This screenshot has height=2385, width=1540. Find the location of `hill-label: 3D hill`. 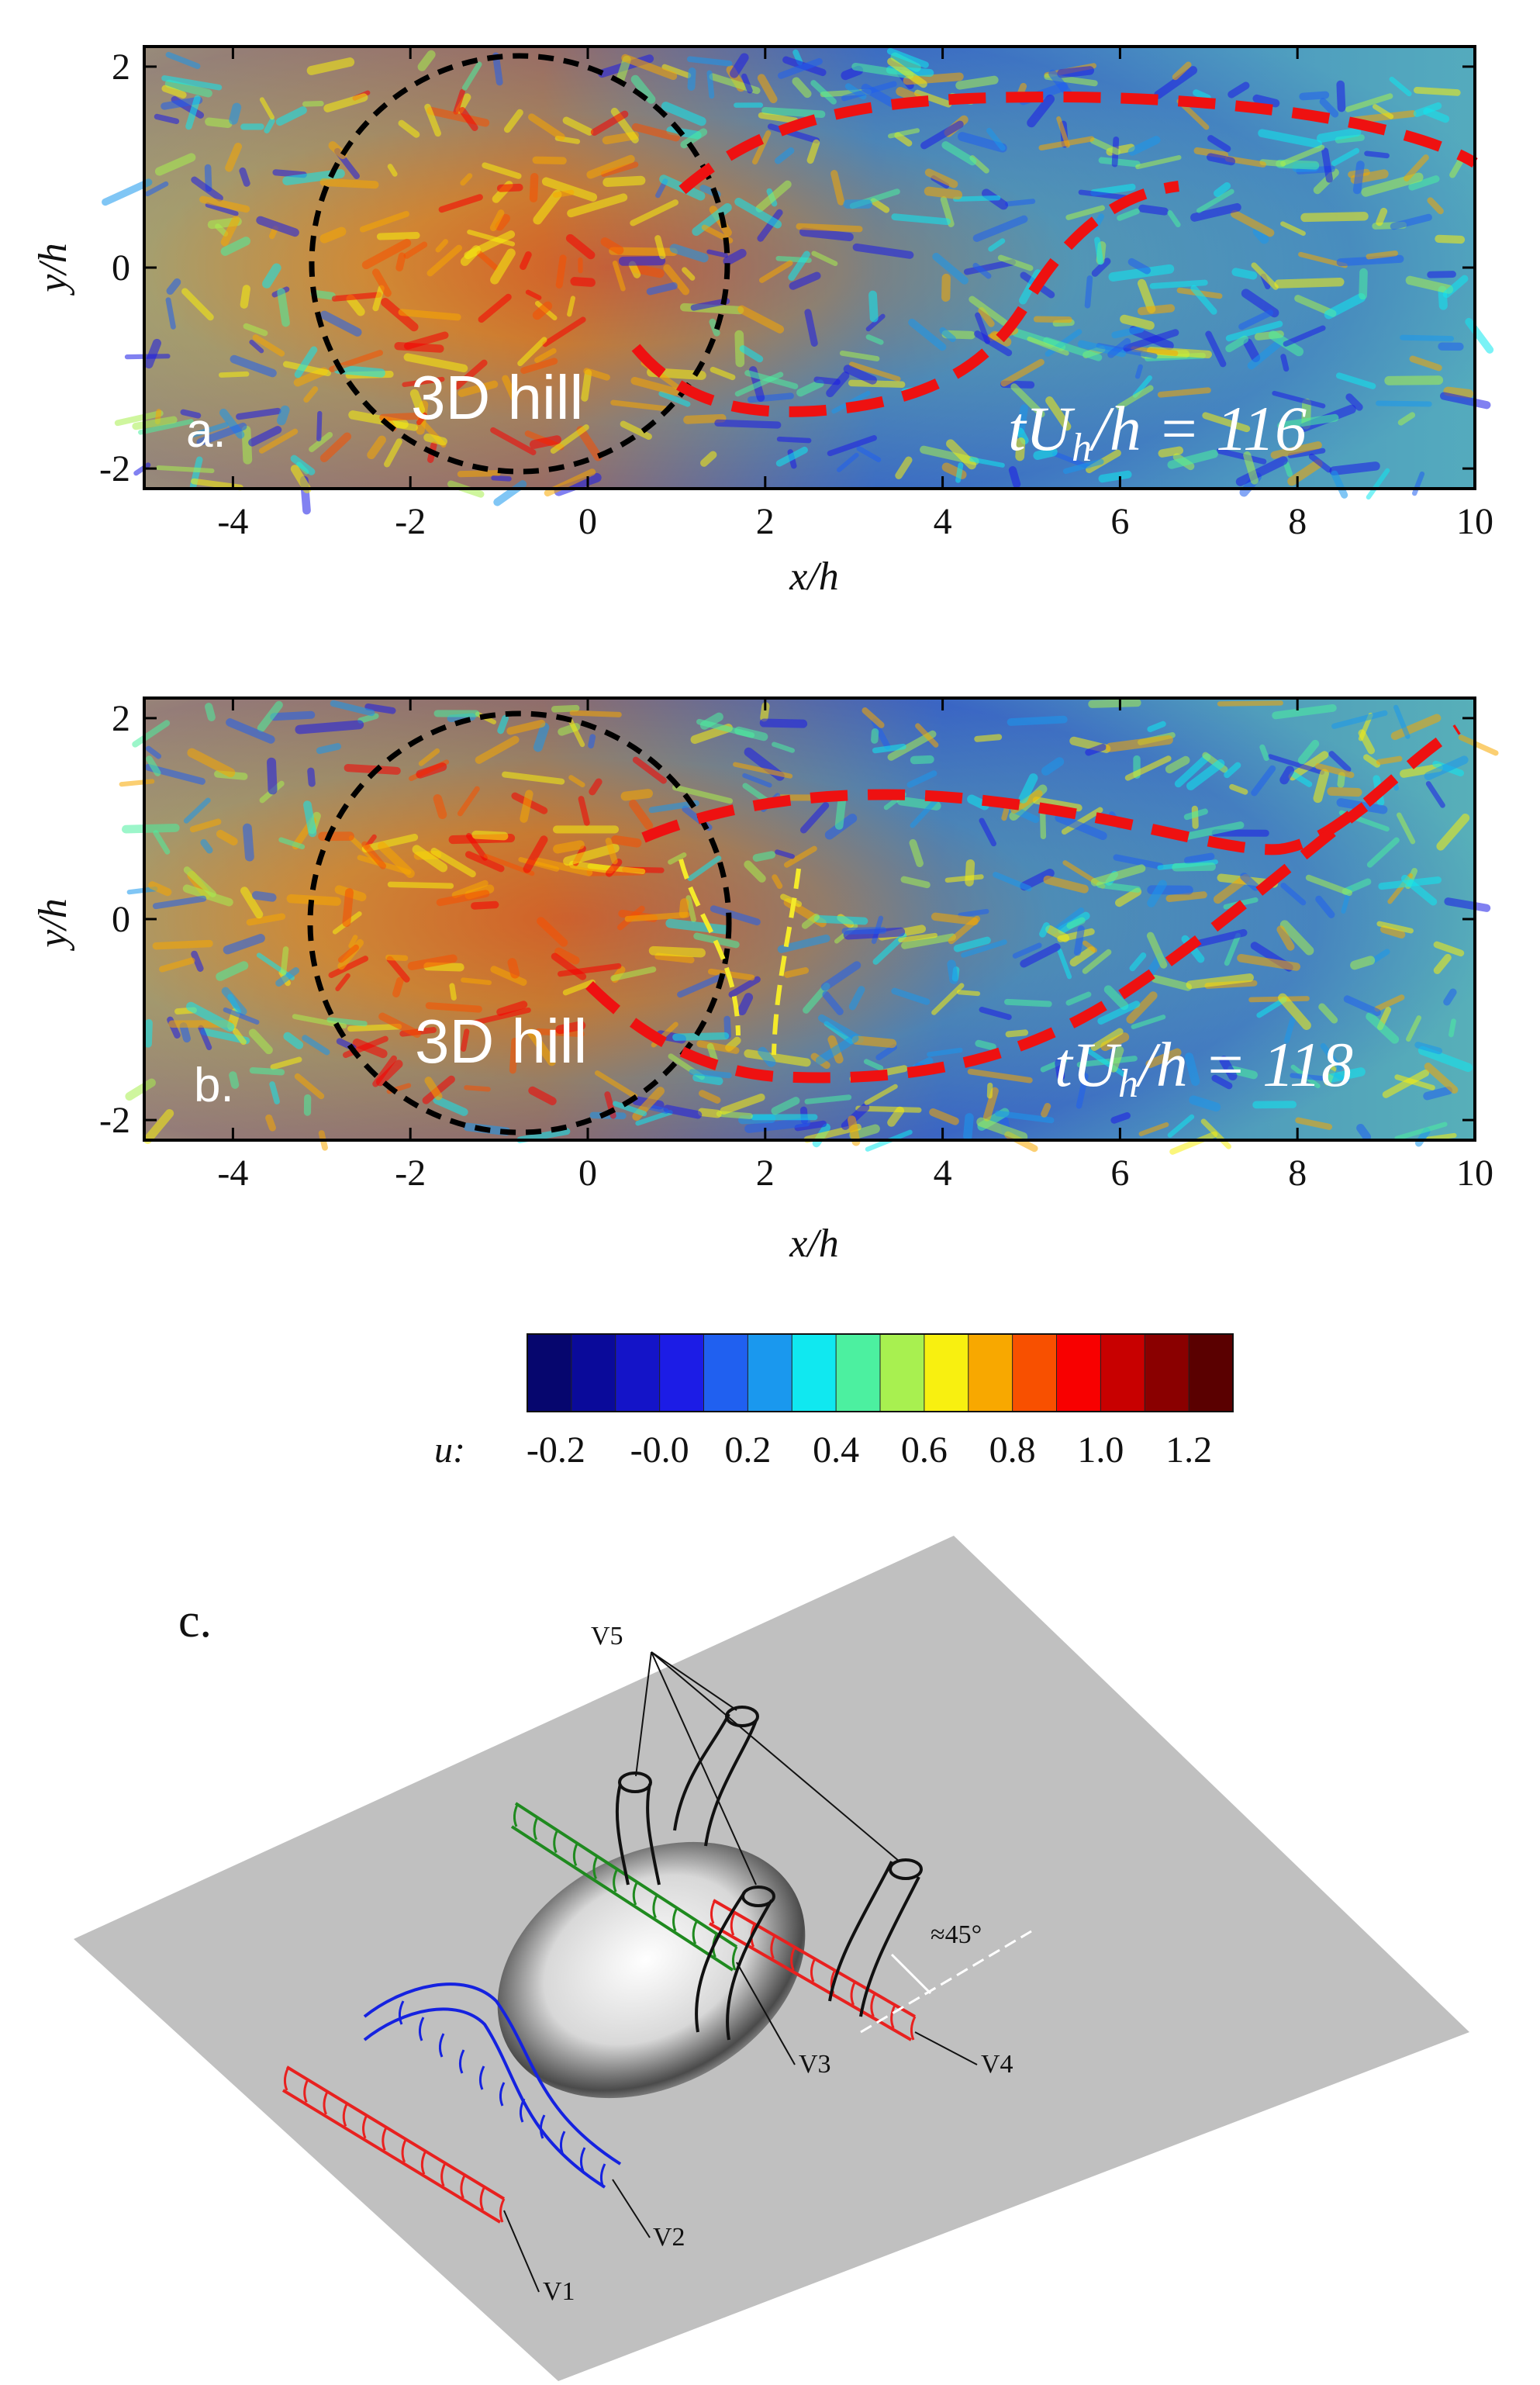

hill-label: 3D hill is located at coordinates (497, 397).